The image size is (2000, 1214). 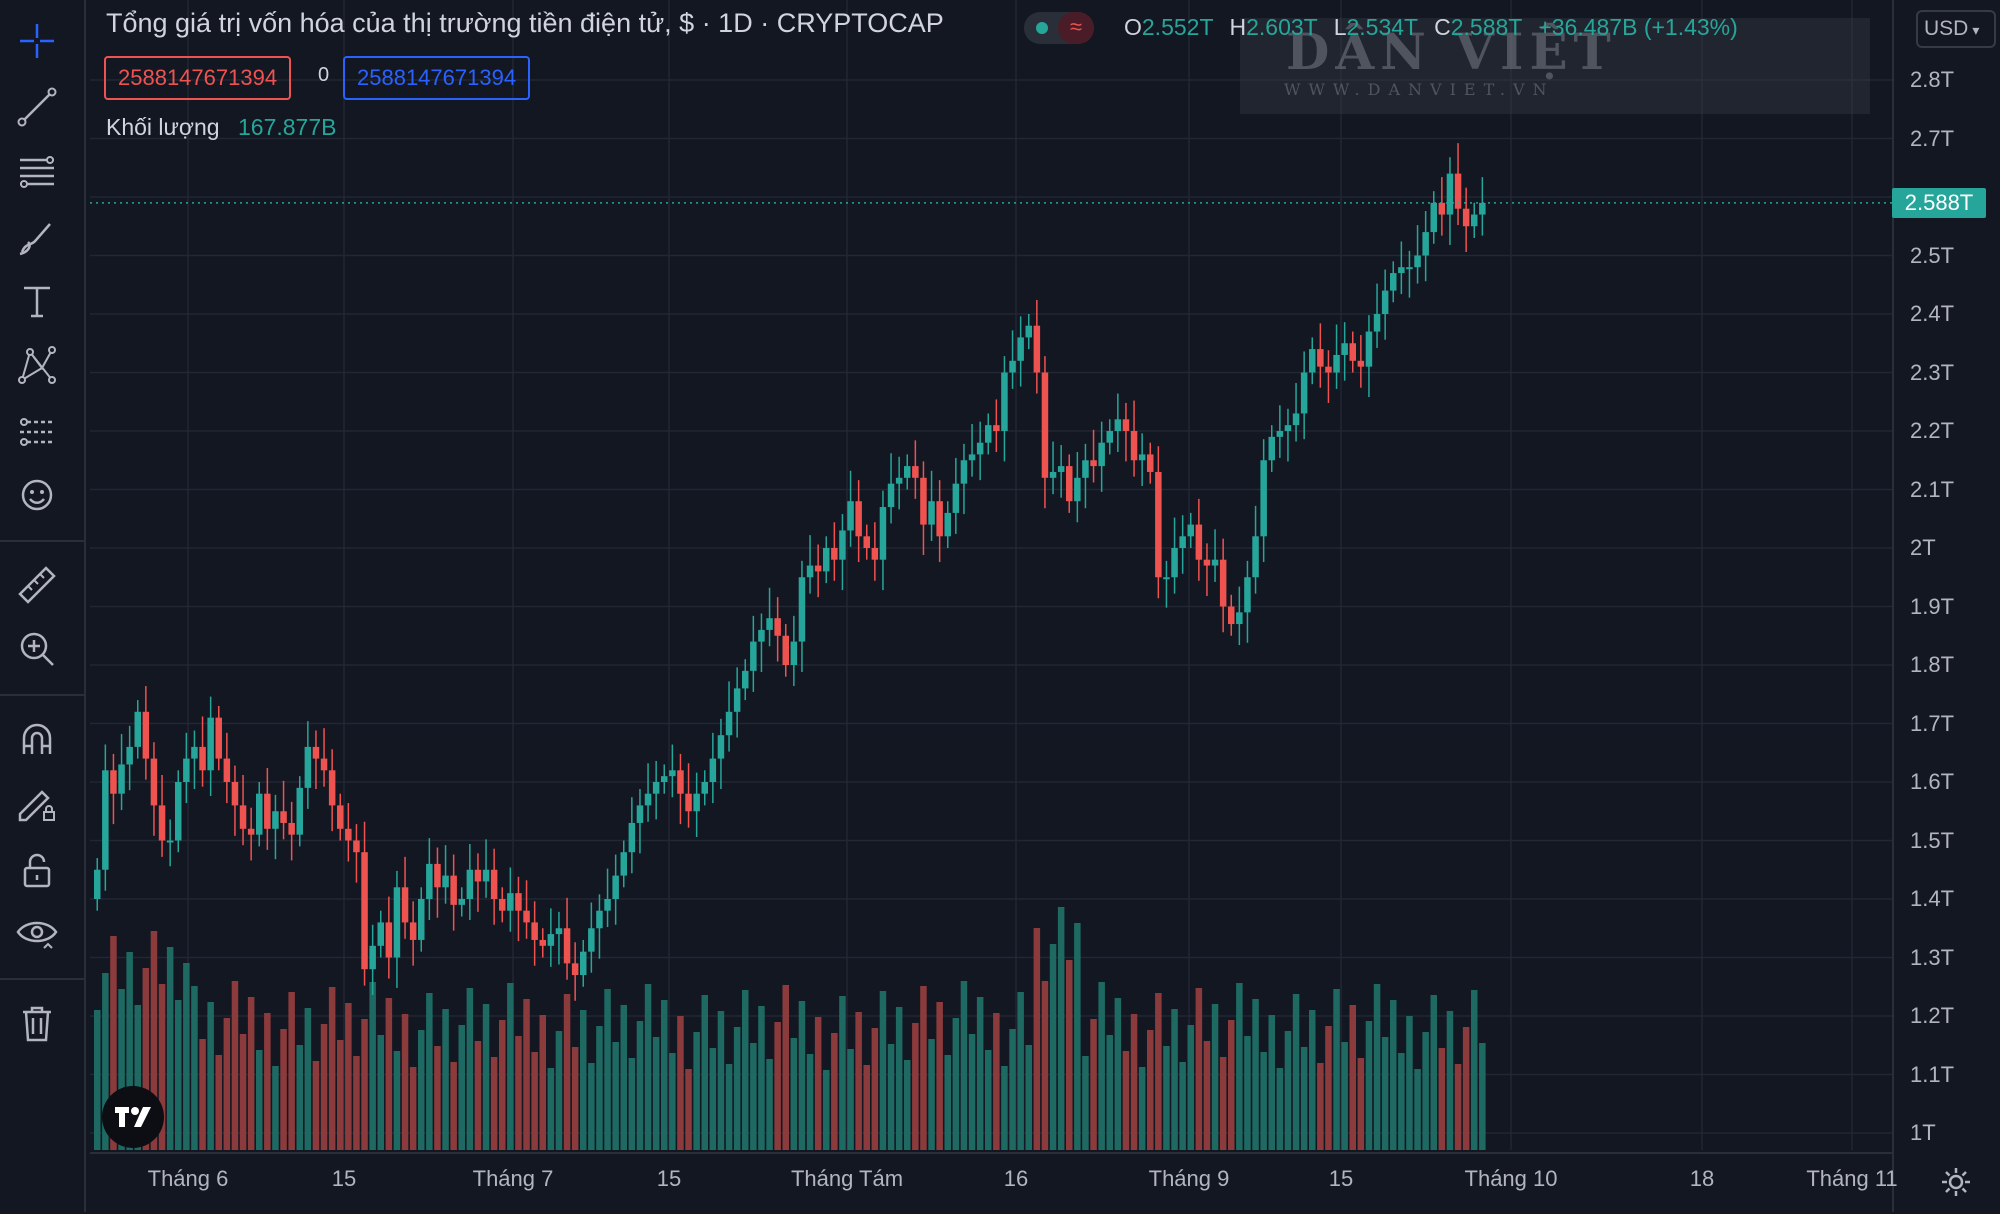 What do you see at coordinates (1702, 1178) in the screenshot?
I see `time-tick-label: 18` at bounding box center [1702, 1178].